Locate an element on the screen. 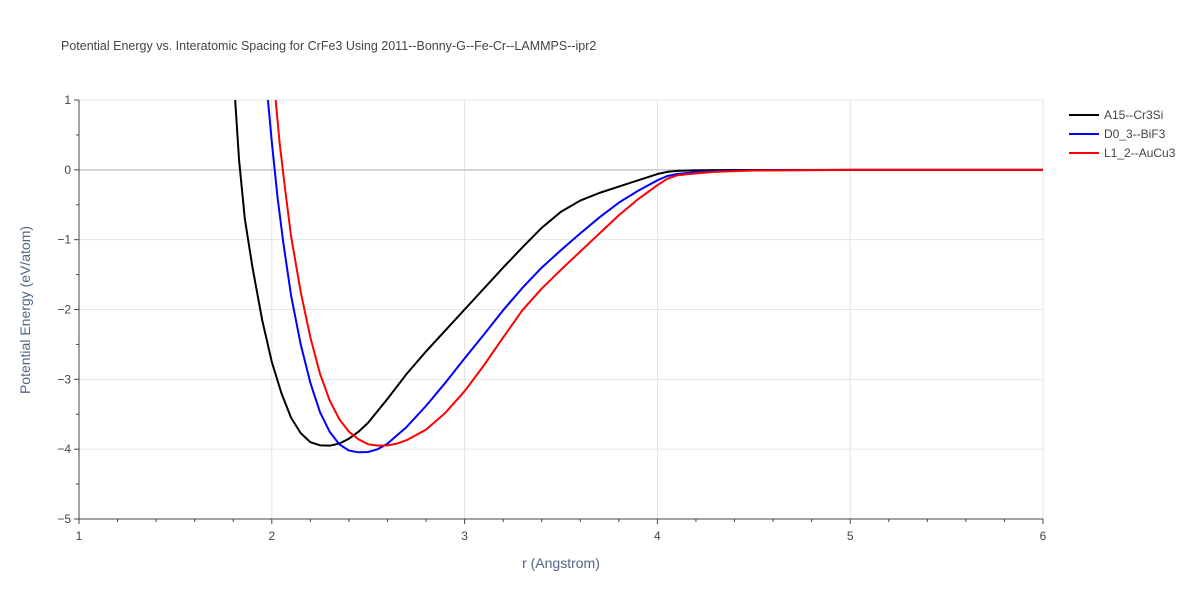  x-axis-title: r (Angstrom) is located at coordinates (561, 563).